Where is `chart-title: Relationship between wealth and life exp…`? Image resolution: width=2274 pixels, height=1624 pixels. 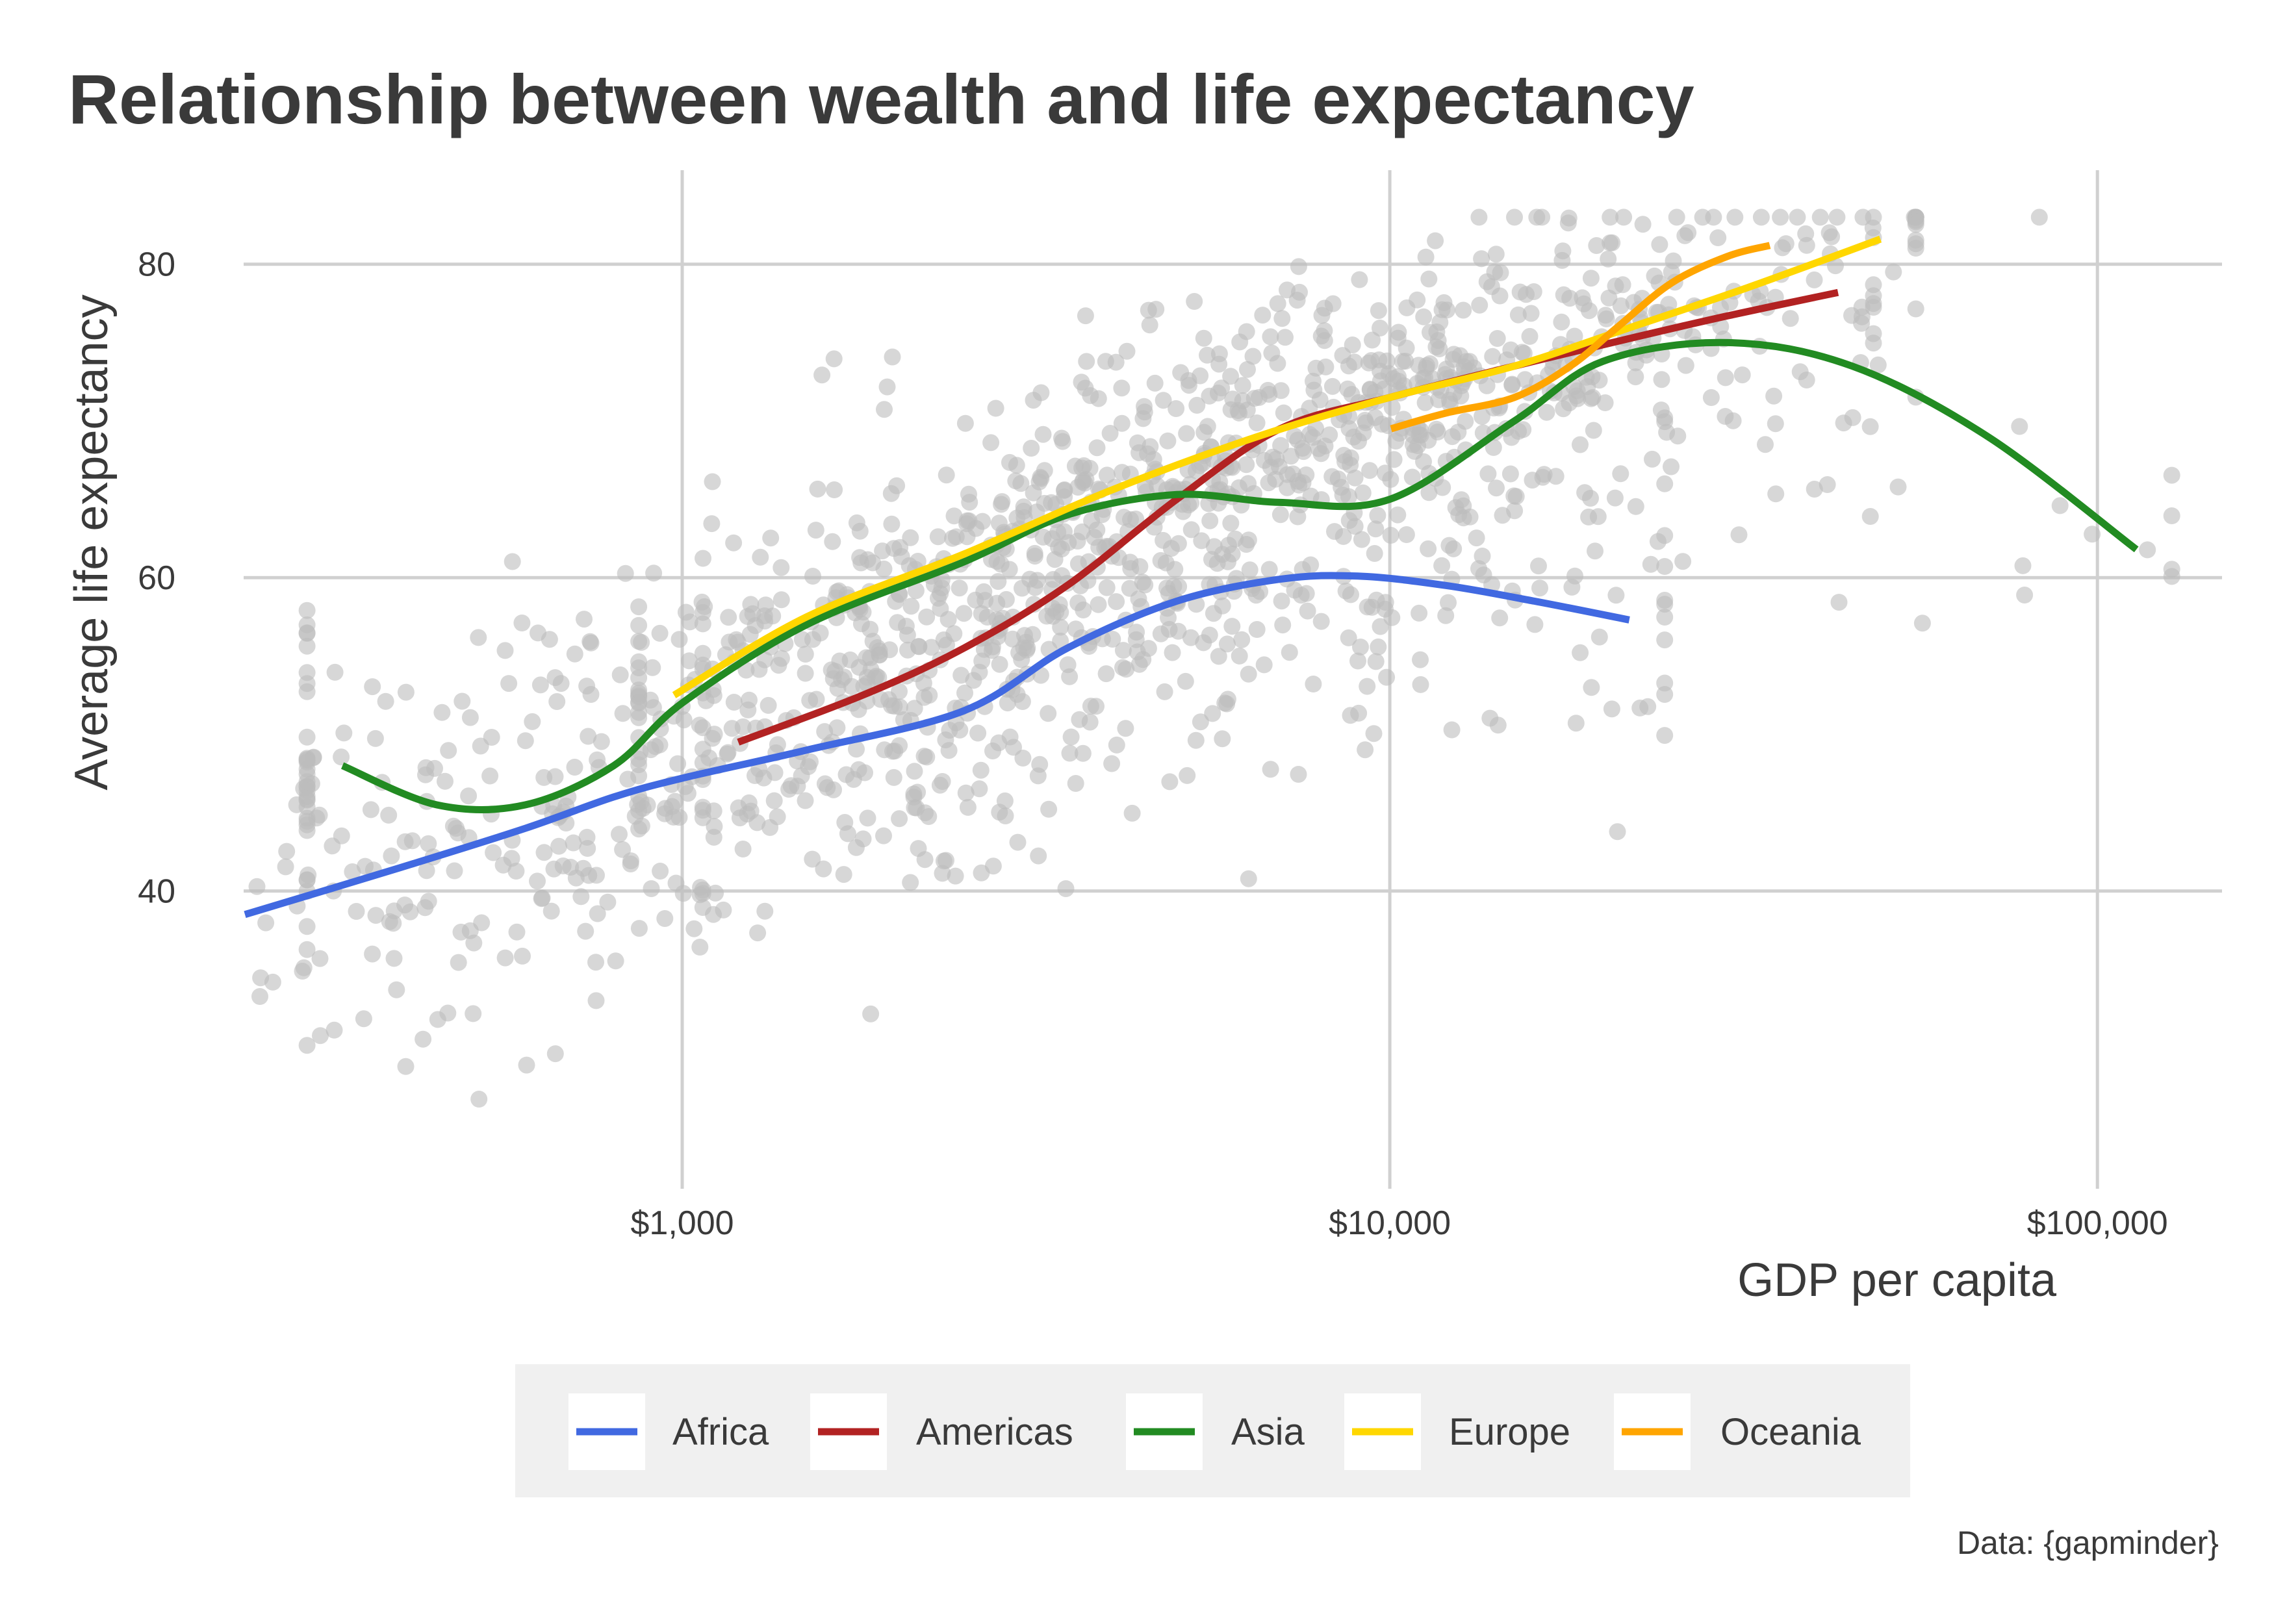 chart-title: Relationship between wealth and life exp… is located at coordinates (881, 99).